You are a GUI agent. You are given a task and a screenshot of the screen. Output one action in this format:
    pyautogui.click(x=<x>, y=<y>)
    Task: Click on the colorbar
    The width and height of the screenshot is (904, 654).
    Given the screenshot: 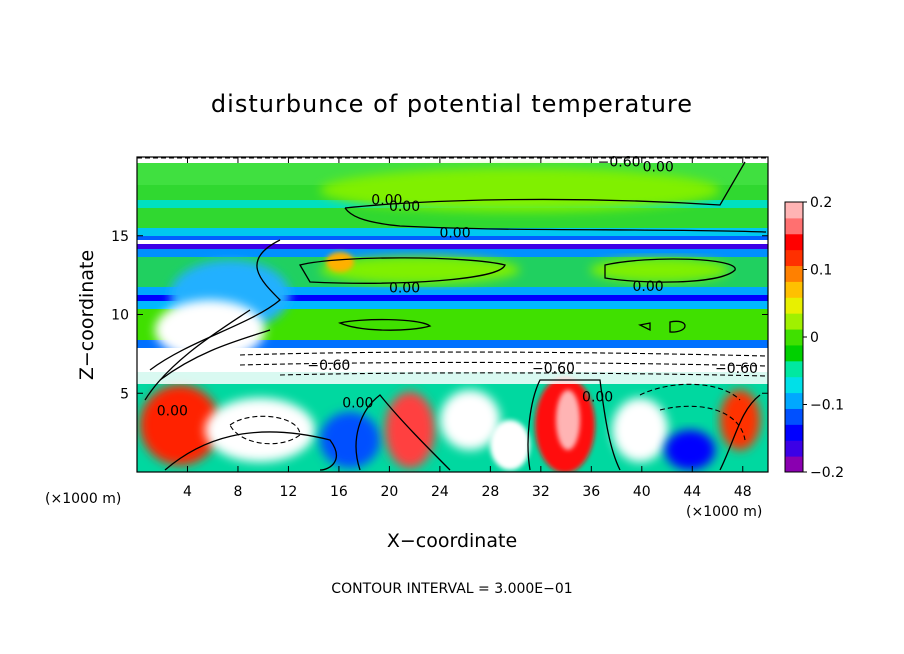 What is the action you would take?
    pyautogui.click(x=794, y=337)
    